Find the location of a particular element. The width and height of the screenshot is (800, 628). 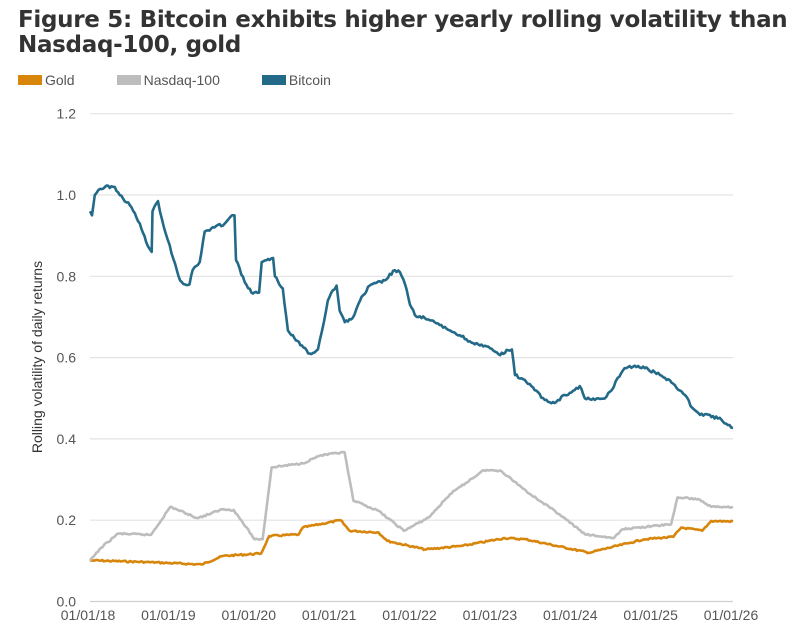

legend-swatch-nasdaq is located at coordinates (128, 80).